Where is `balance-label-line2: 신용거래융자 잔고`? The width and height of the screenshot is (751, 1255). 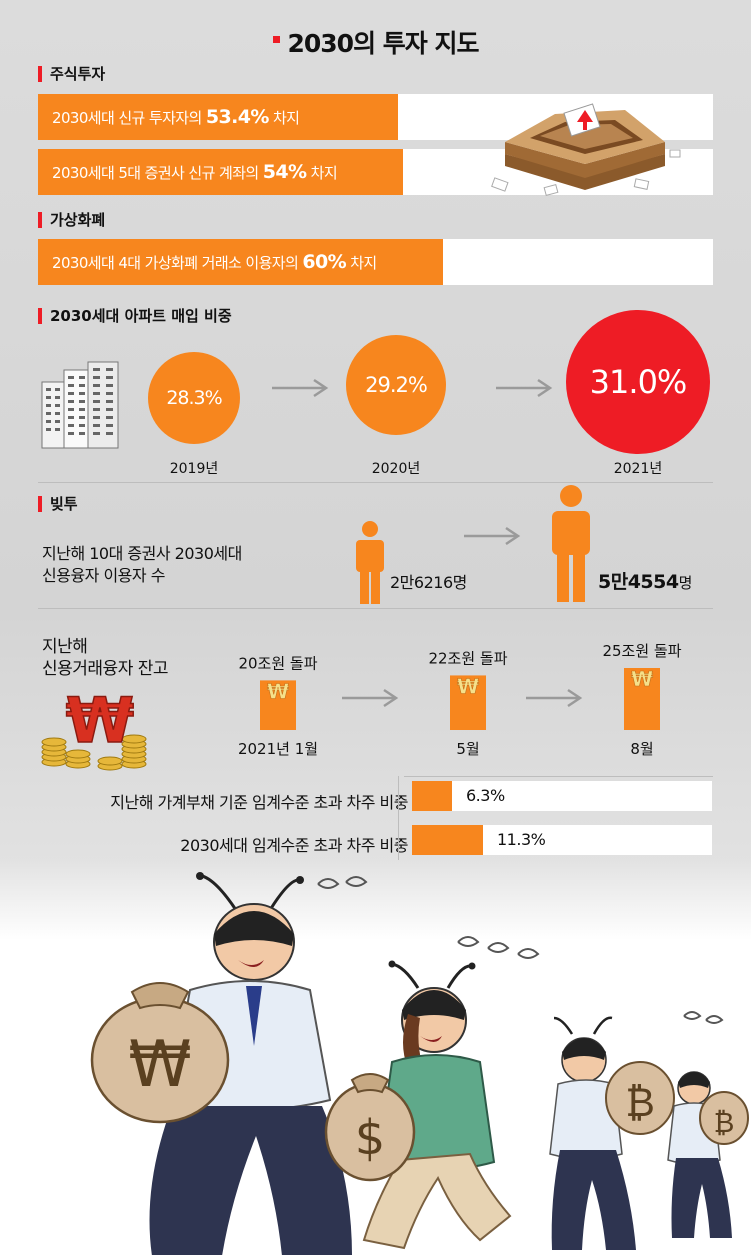
balance-label-line2: 신용거래융자 잔고 is located at coordinates (105, 669).